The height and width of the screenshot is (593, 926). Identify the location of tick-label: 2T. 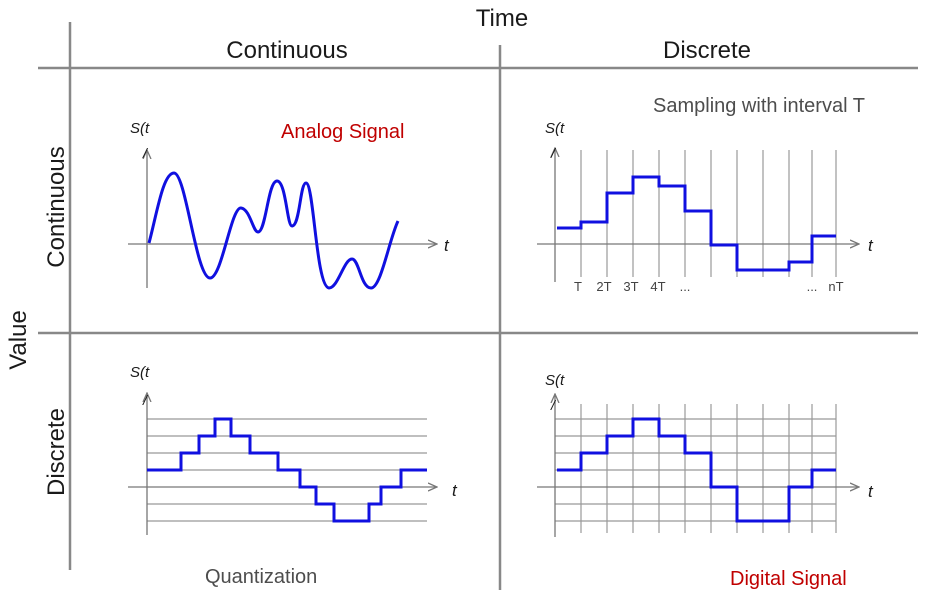
(603, 286).